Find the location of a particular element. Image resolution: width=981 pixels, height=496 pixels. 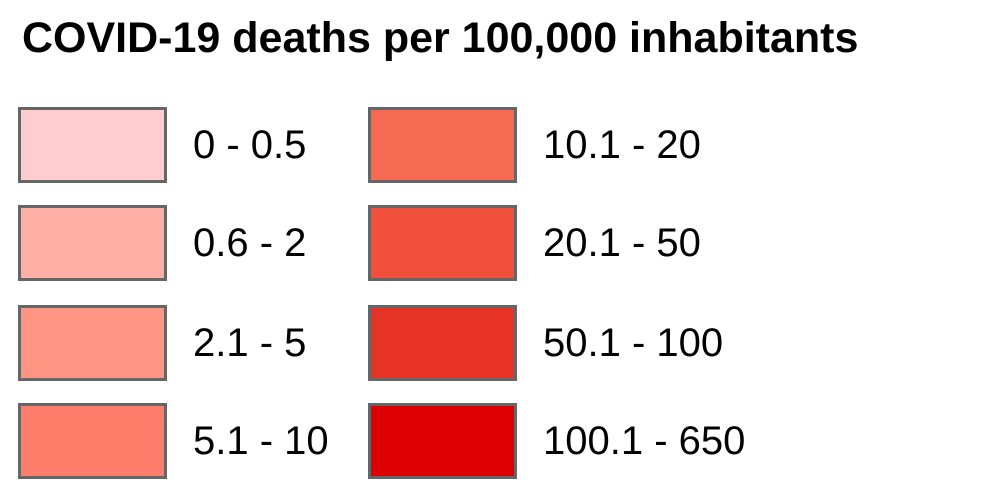

legend-item-7: 100.1 - 650 is located at coordinates (568, 441).